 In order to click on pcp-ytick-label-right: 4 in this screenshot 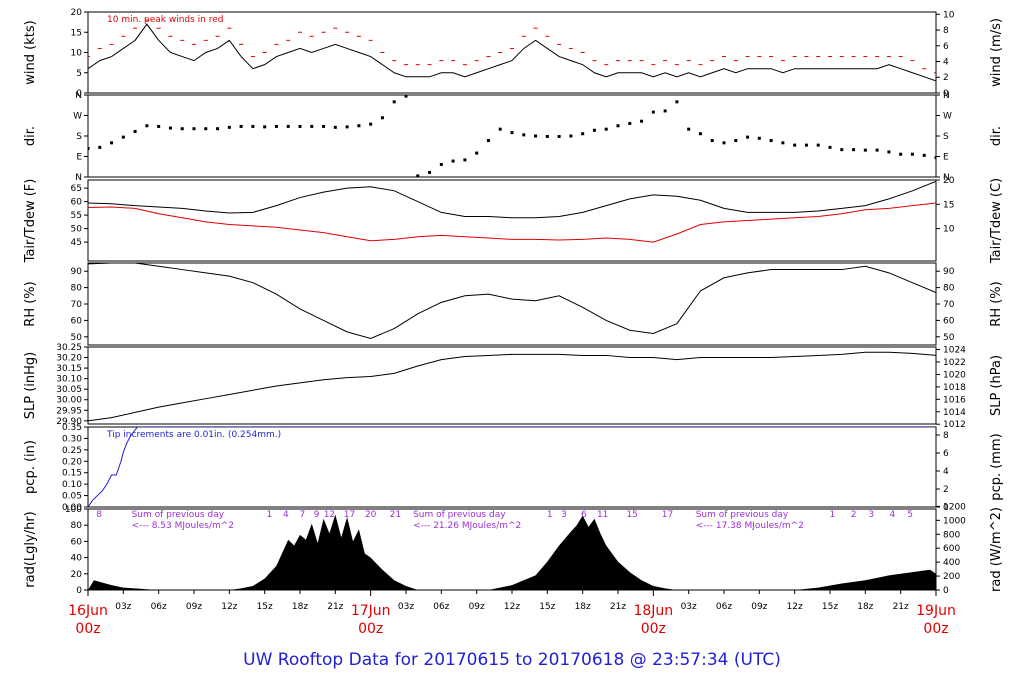, I will do `click(946, 472)`.